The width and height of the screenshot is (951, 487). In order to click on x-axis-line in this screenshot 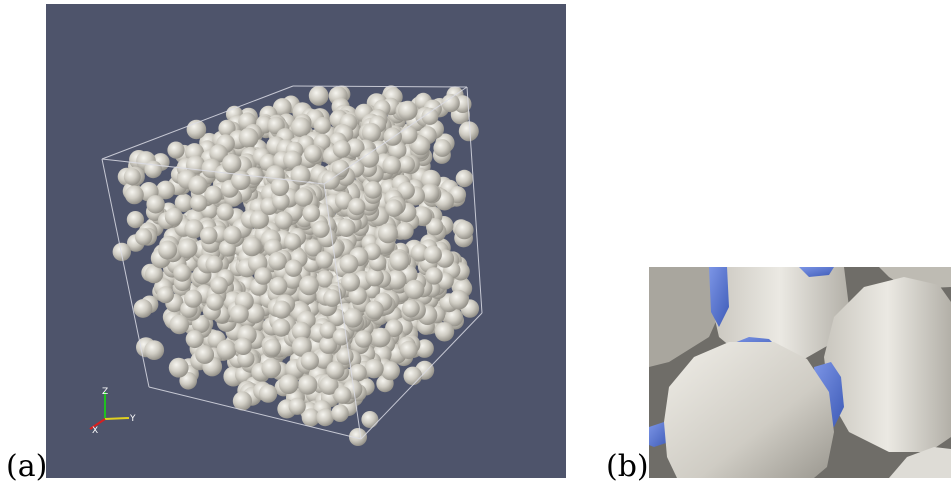, I will do `click(97, 424)`.